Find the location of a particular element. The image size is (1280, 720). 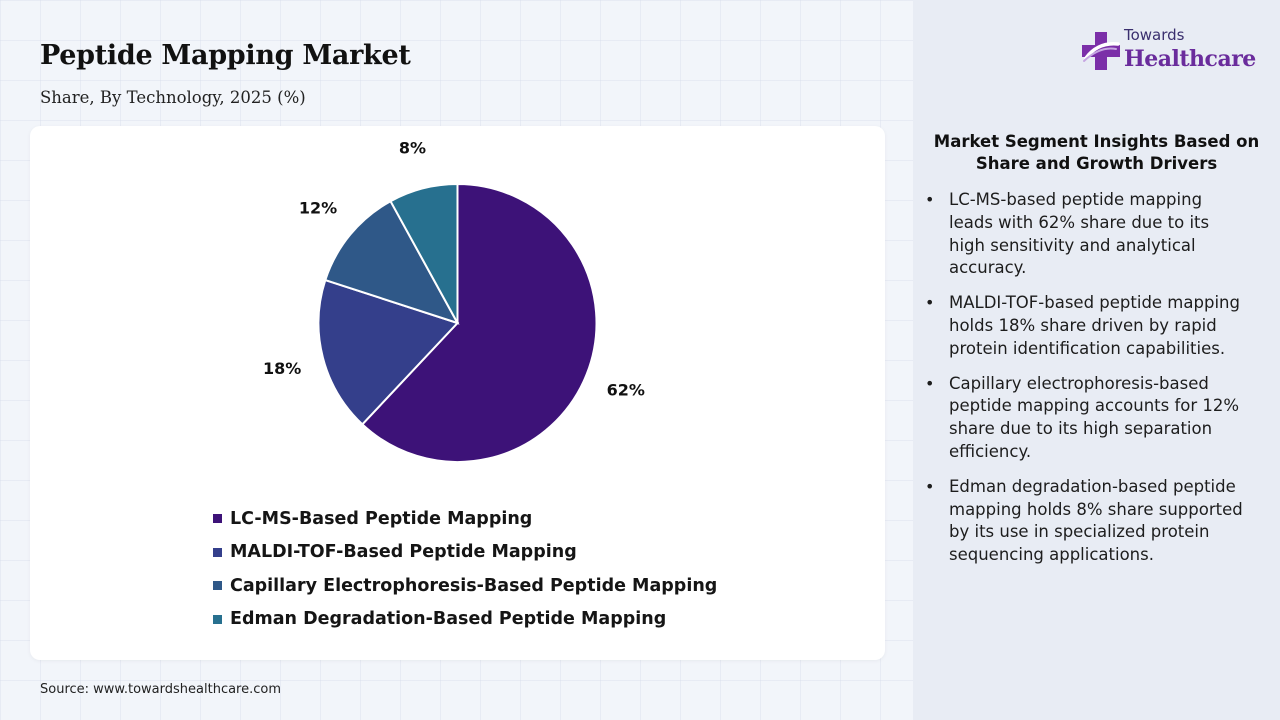

brand-name-top: Towards is located at coordinates (1154, 35).